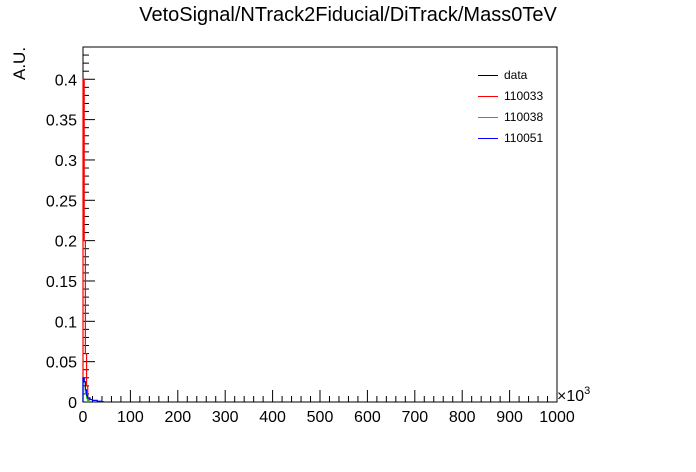 This screenshot has width=696, height=472. I want to click on x-multiplier-base: ×10, so click(570, 396).